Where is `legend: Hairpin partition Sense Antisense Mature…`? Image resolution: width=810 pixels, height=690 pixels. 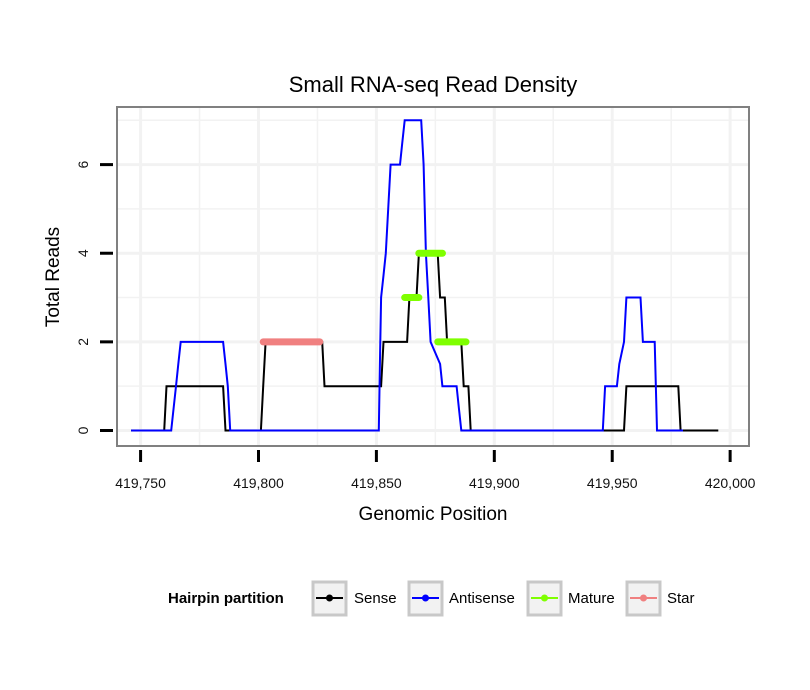
legend: Hairpin partition Sense Antisense Mature… is located at coordinates (431, 598).